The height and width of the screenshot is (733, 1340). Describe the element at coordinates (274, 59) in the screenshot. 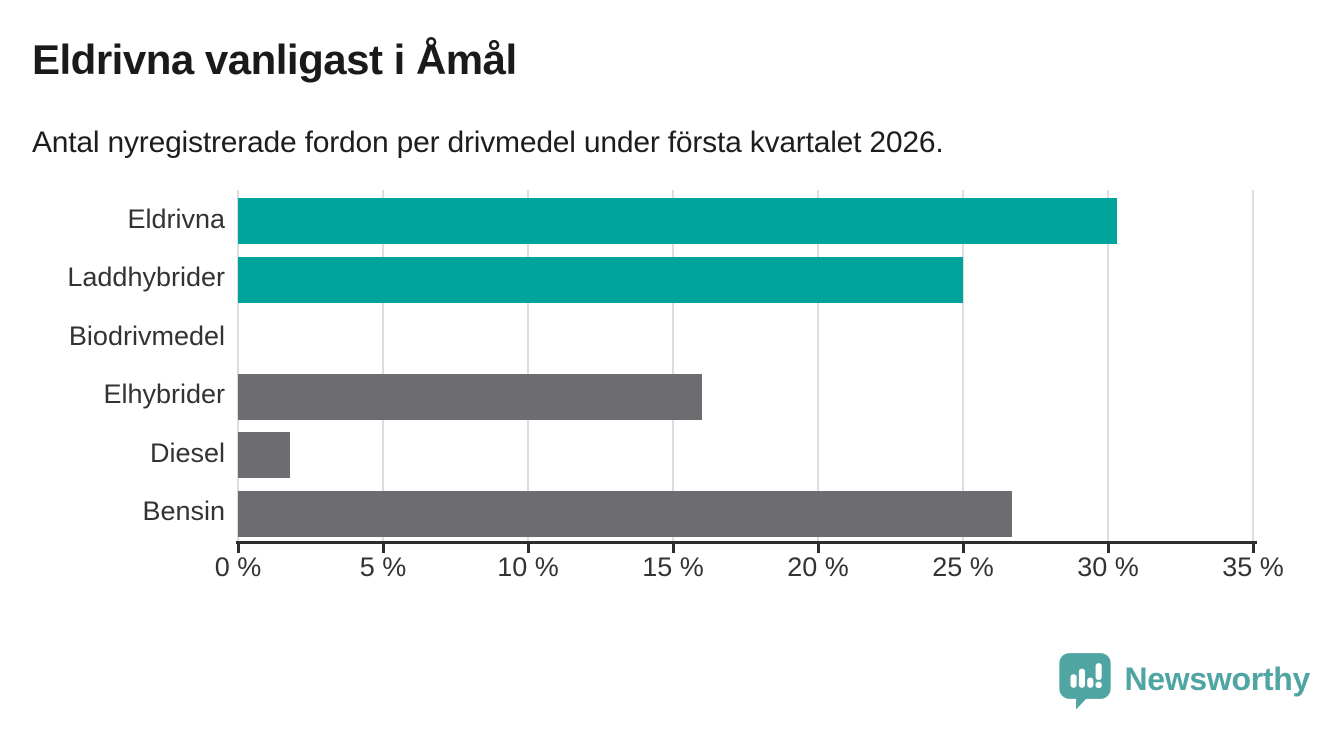

I see `chart-title: Eldrivna vanligast i Åmål` at that location.